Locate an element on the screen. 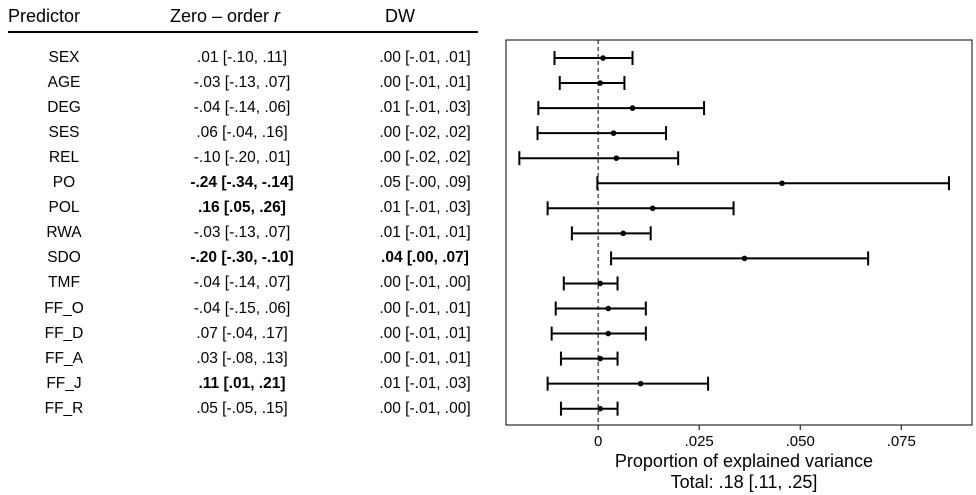  predictor-cell: DEG is located at coordinates (64, 108).